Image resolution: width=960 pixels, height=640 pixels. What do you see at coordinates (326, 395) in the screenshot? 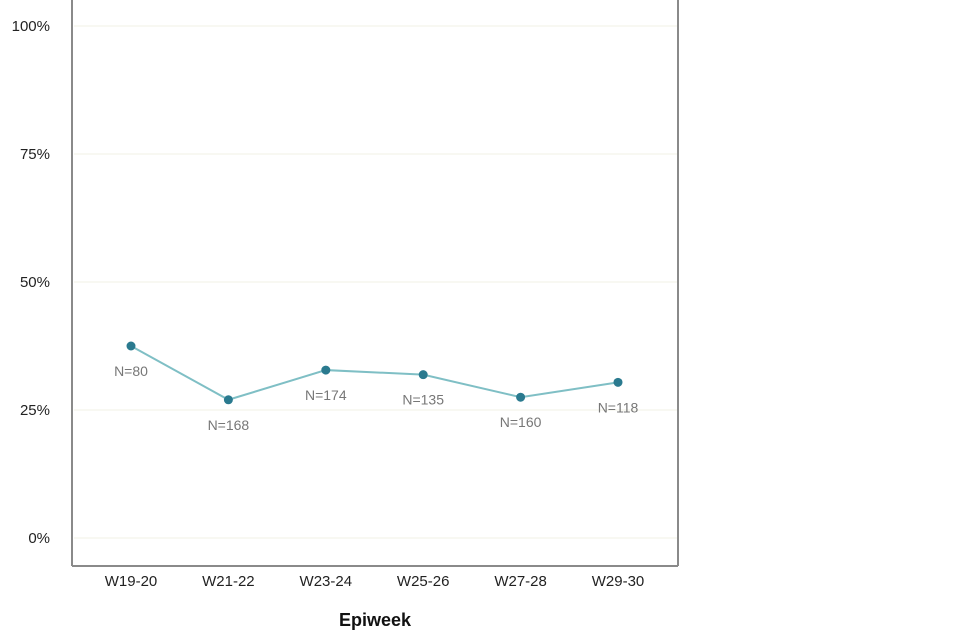
I see `data-label: N=174` at bounding box center [326, 395].